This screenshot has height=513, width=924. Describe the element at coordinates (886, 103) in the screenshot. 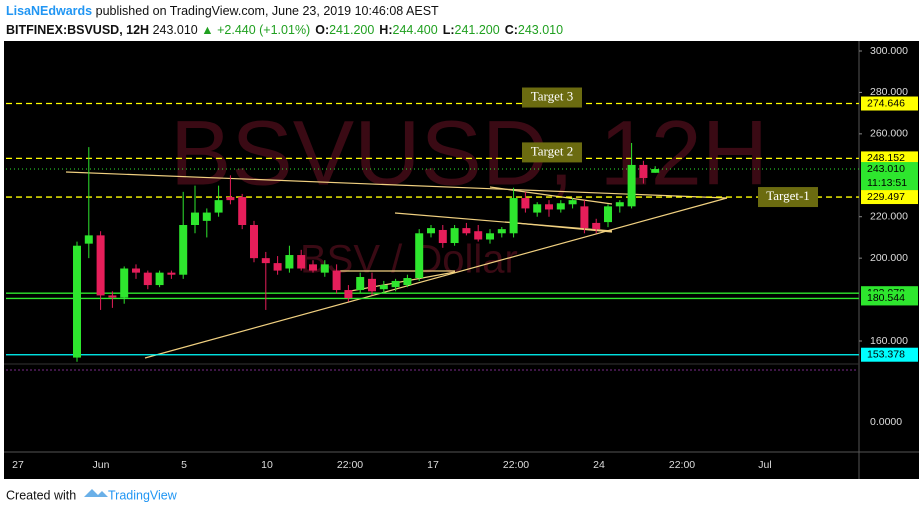

I see `level-label: 274.646` at that location.